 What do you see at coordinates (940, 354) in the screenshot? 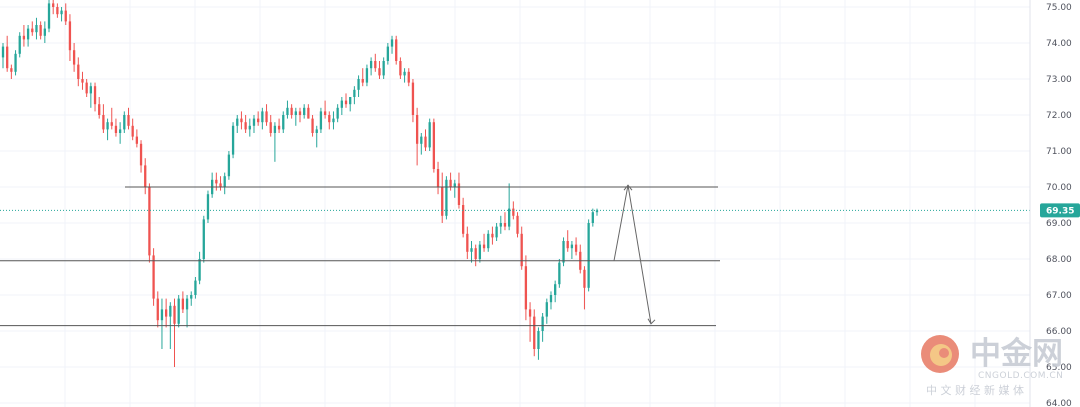
I see `cngold-logo-icon` at bounding box center [940, 354].